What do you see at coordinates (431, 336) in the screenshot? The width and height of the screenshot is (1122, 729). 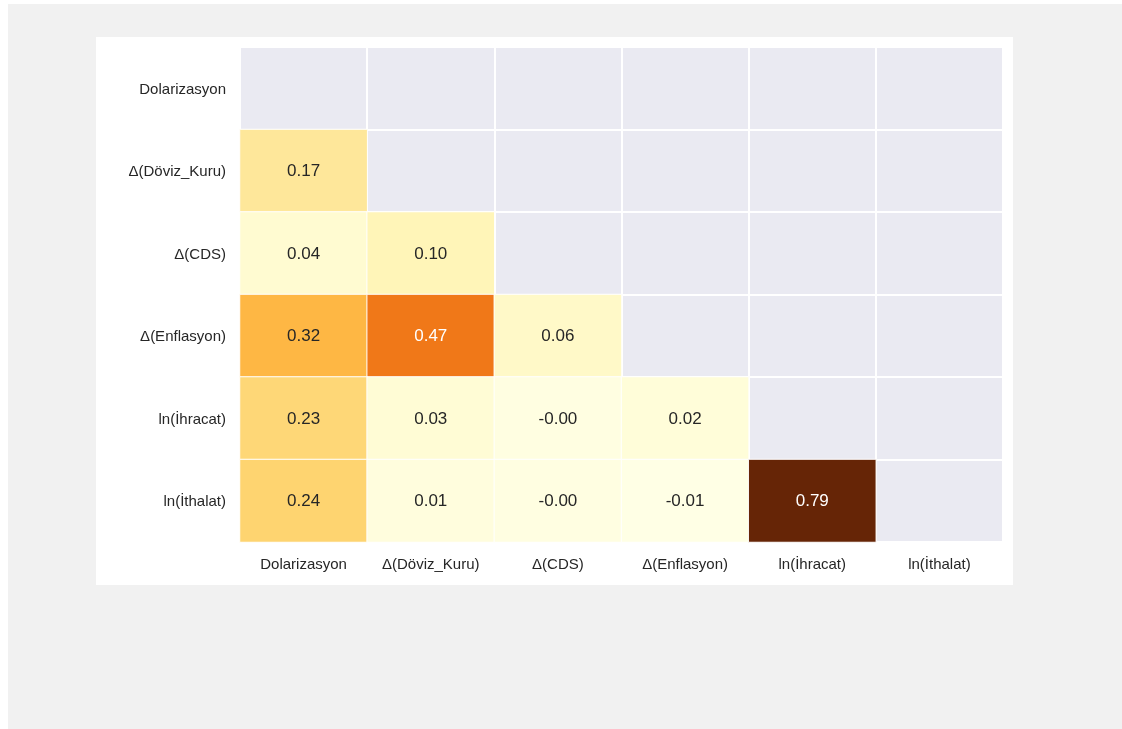 I see `data-label: 0.47` at bounding box center [431, 336].